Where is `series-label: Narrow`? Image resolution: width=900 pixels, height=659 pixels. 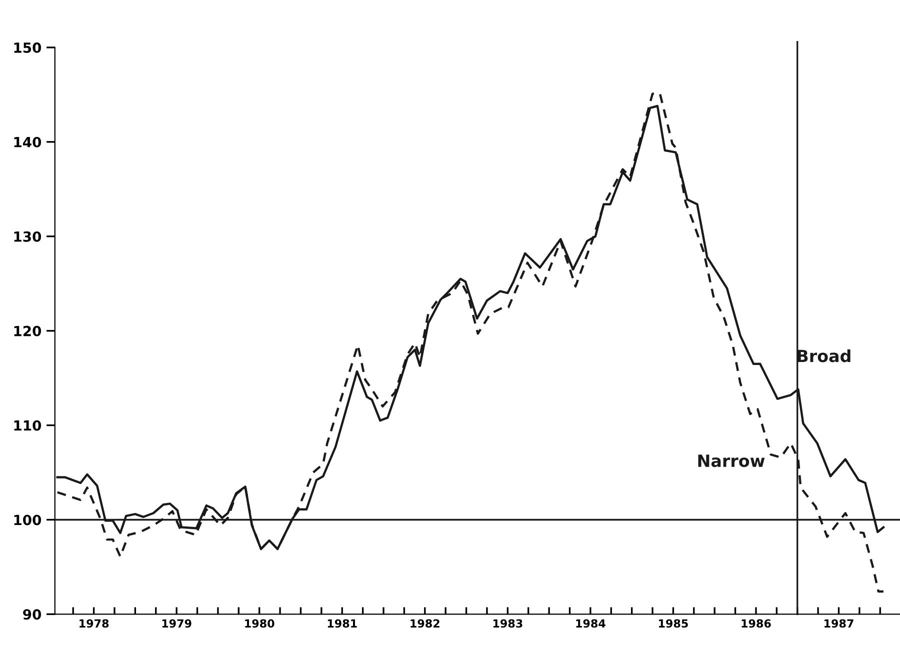
series-label: Narrow is located at coordinates (731, 461).